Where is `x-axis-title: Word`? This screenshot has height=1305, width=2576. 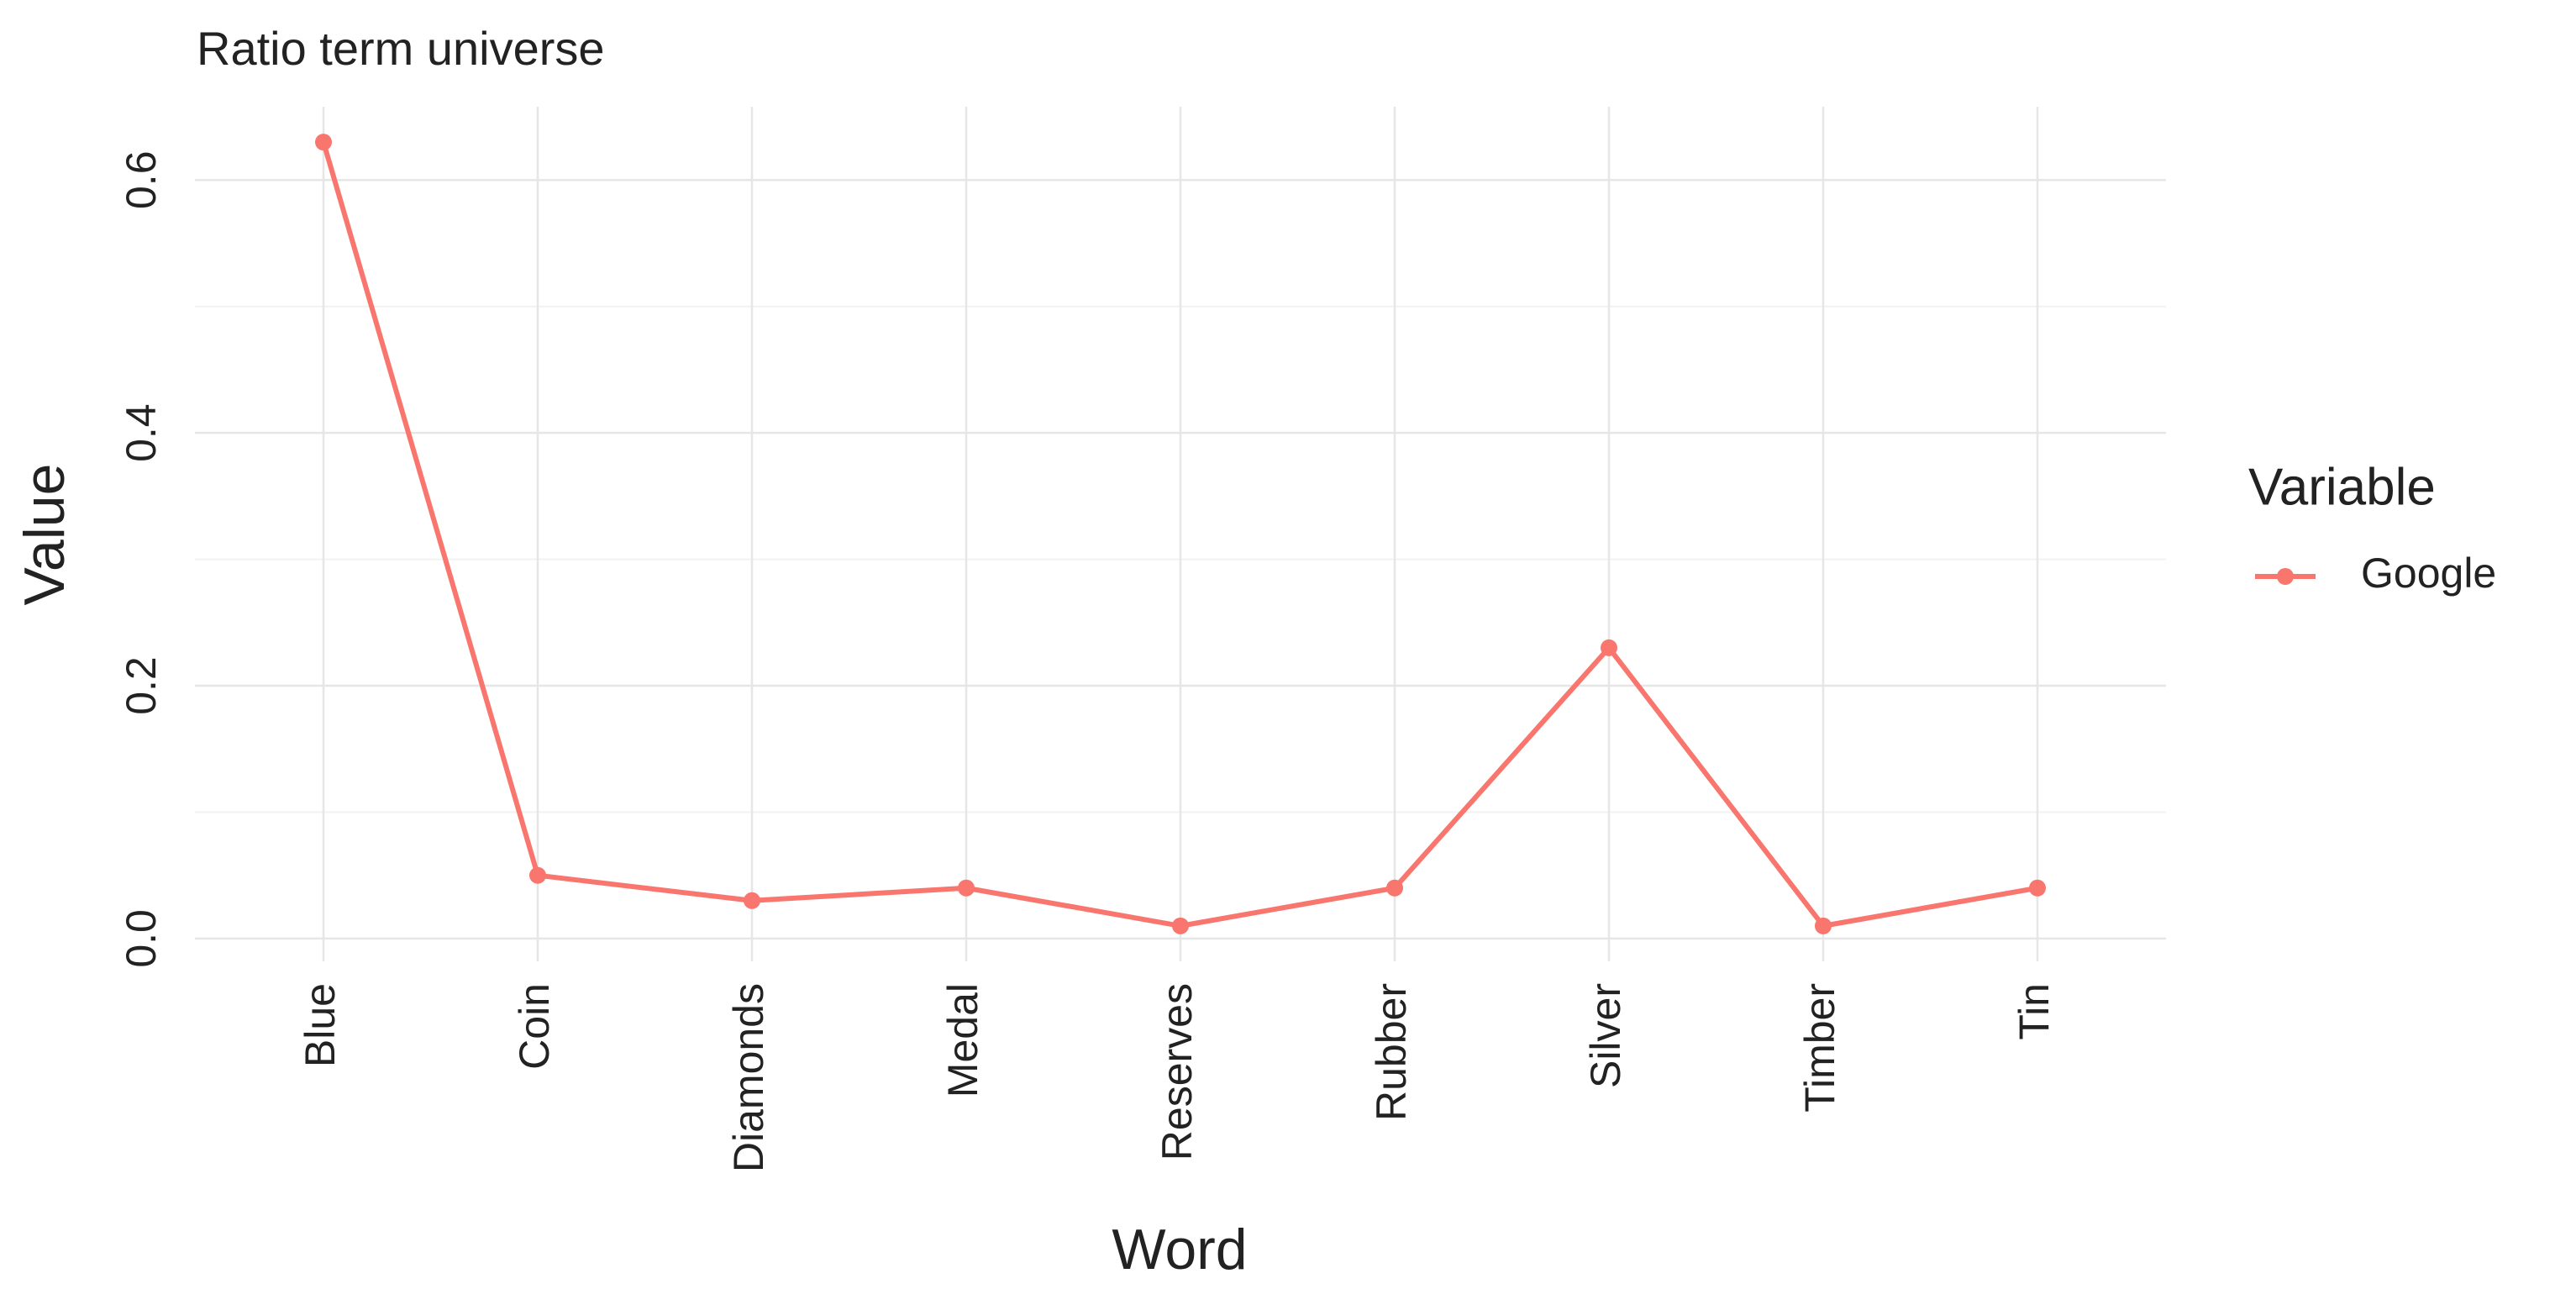
x-axis-title: Word is located at coordinates (1179, 1249).